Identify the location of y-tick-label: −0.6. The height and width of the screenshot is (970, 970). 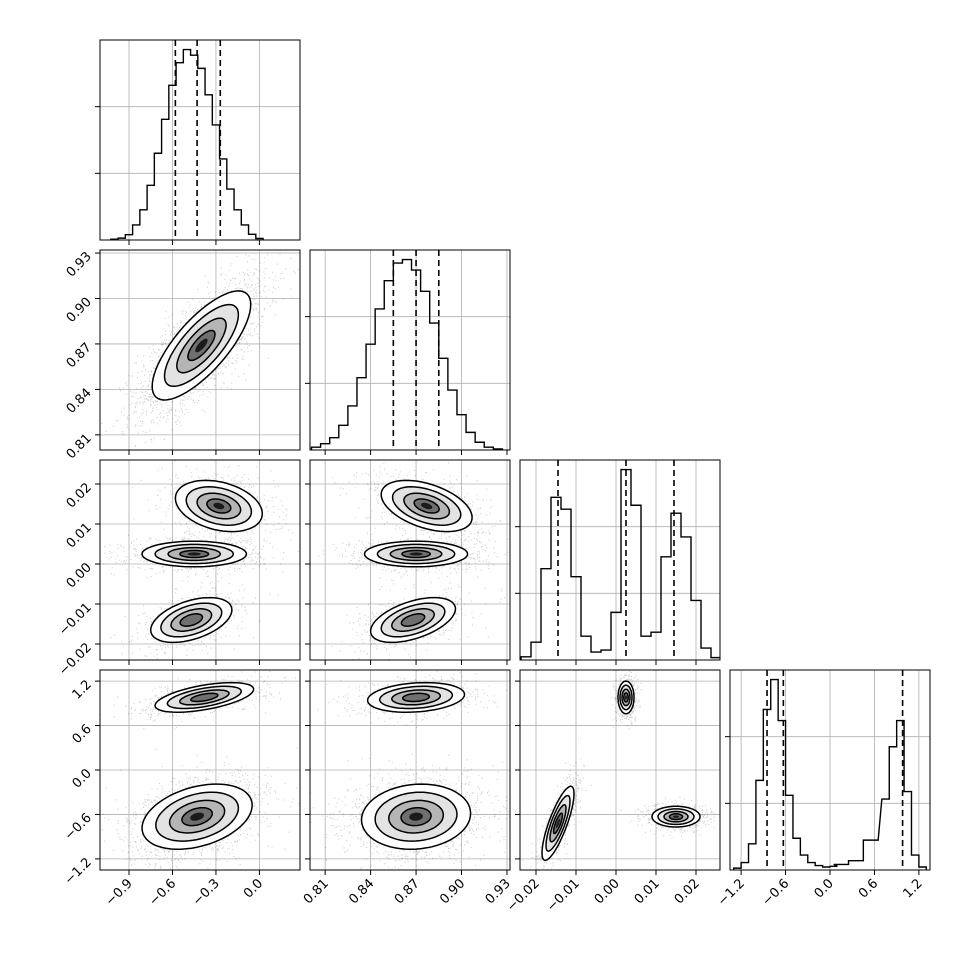
(78, 827).